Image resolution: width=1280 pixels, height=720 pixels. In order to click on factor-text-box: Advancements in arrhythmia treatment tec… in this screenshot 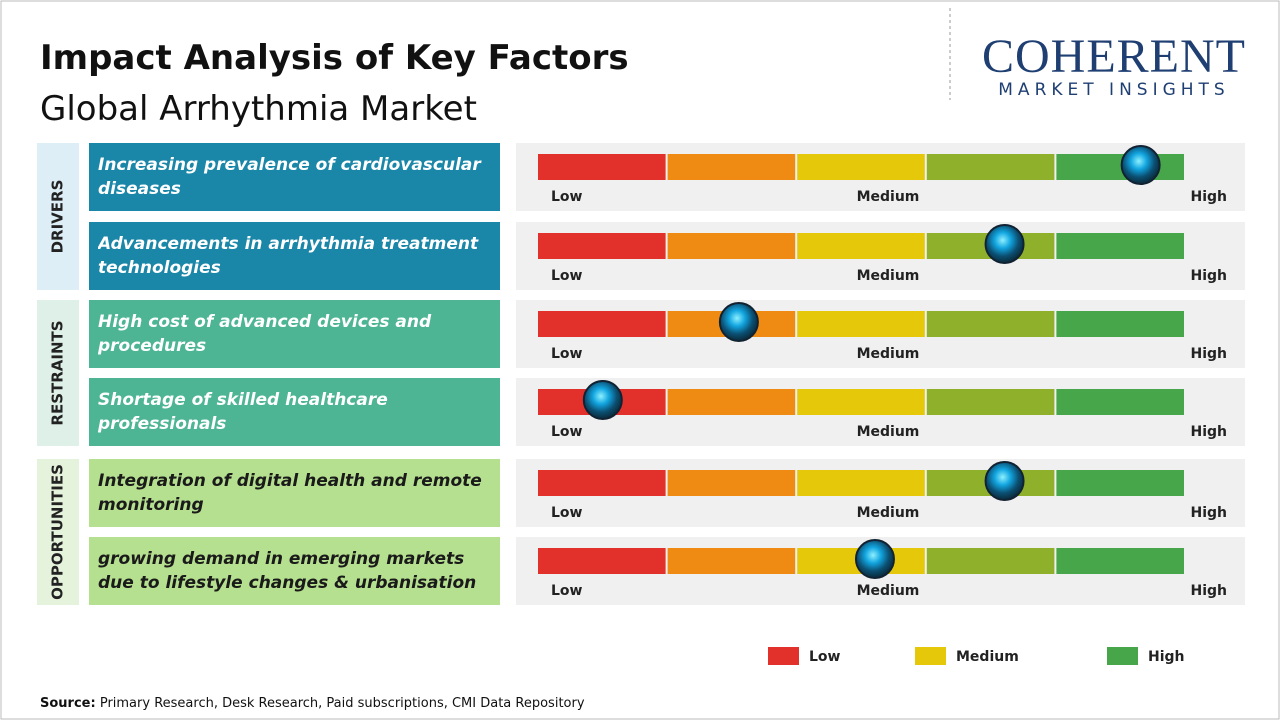, I will do `click(288, 256)`.